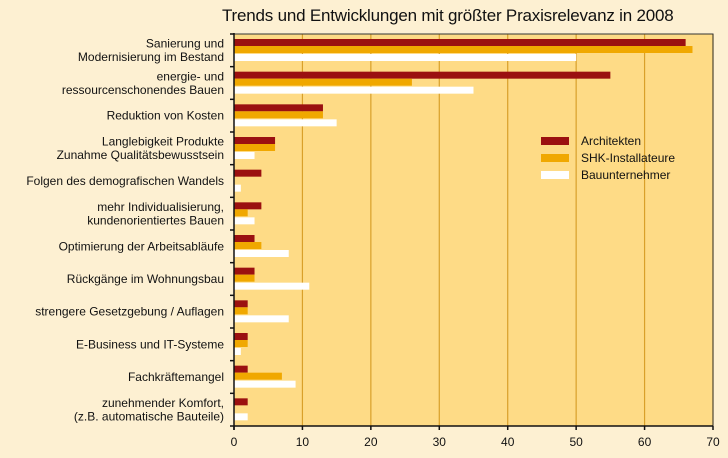  I want to click on category-label: Fachkräftemangel, so click(176, 377).